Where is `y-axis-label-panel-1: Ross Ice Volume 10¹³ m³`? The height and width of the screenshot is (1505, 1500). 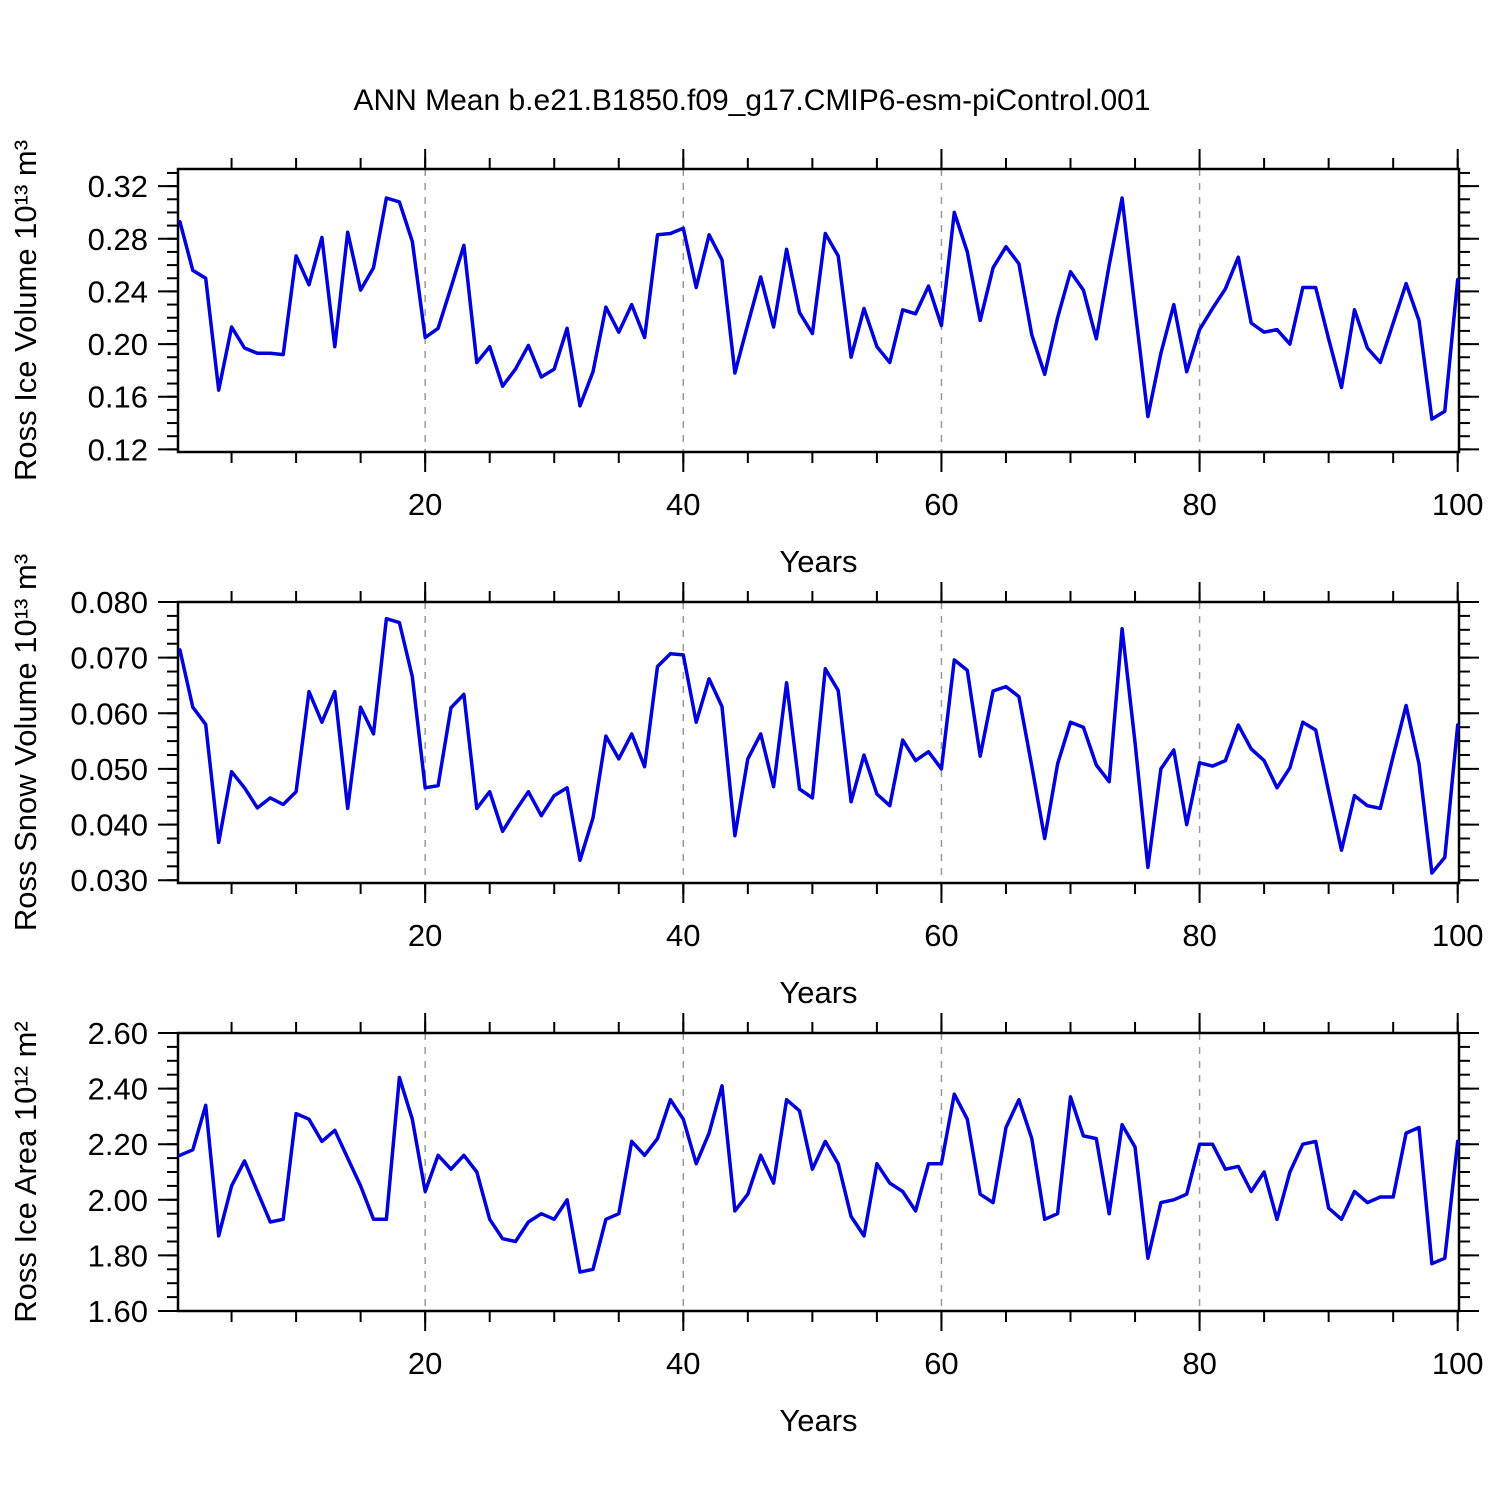 y-axis-label-panel-1: Ross Ice Volume 10¹³ m³ is located at coordinates (25, 310).